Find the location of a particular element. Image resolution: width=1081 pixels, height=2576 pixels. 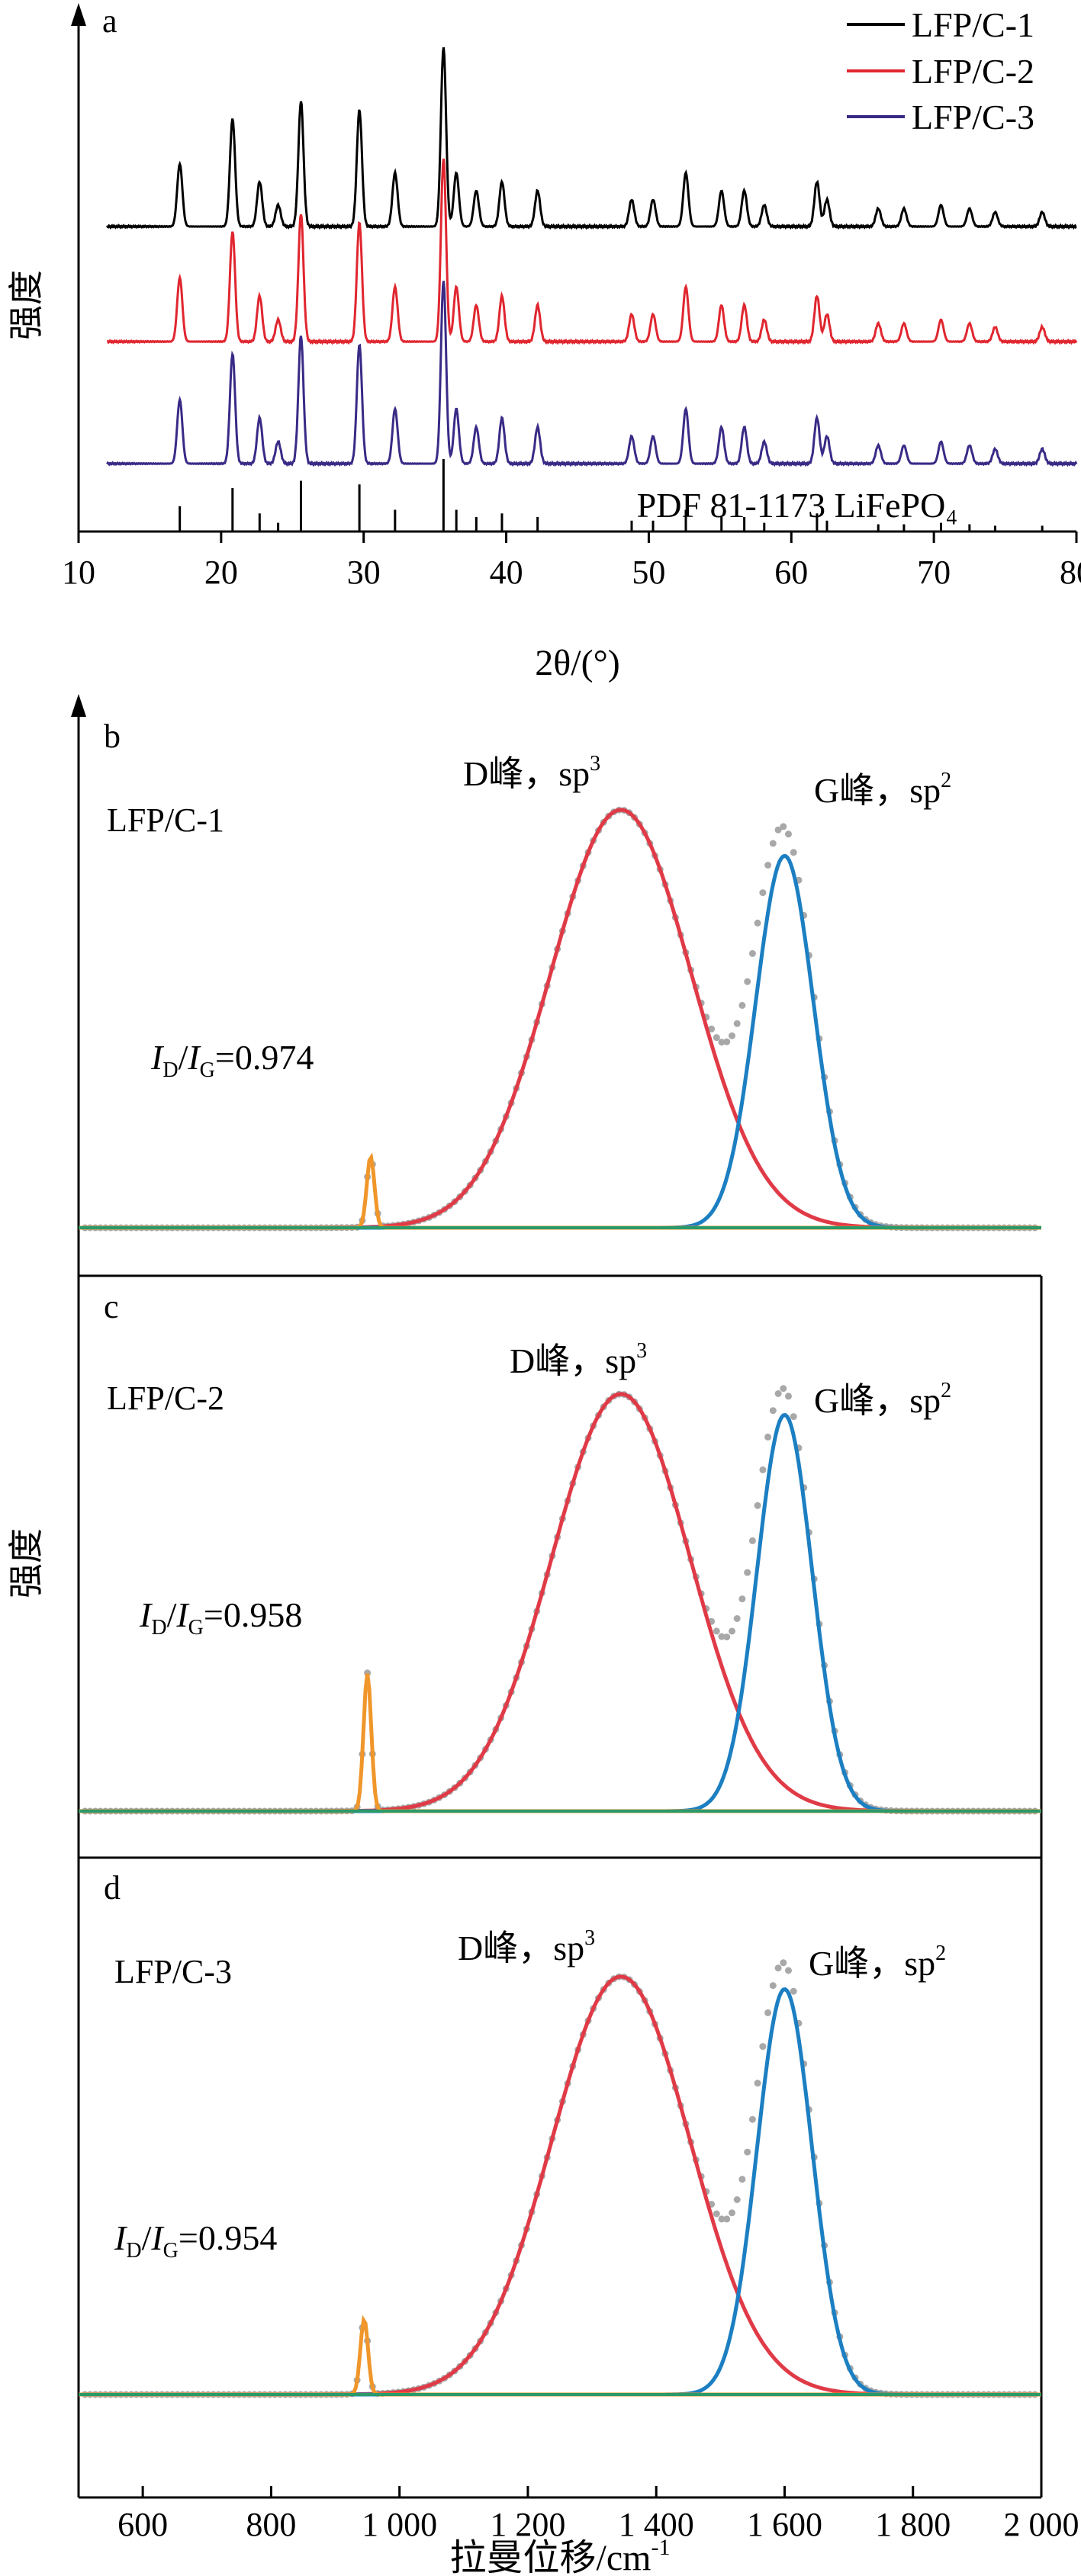

x-tick-label: 30 is located at coordinates (364, 572).